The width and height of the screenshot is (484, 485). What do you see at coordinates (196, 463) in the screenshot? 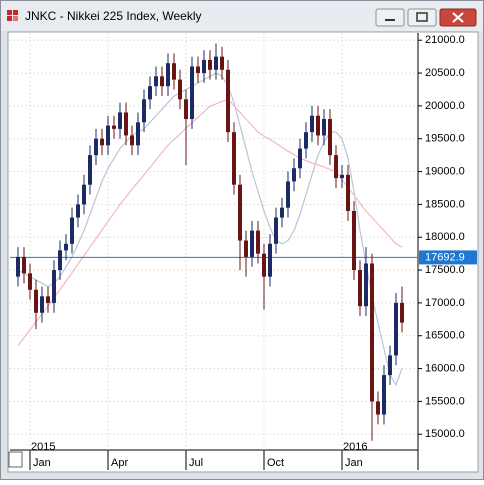
I see `x-tick-label: Jul` at bounding box center [196, 463].